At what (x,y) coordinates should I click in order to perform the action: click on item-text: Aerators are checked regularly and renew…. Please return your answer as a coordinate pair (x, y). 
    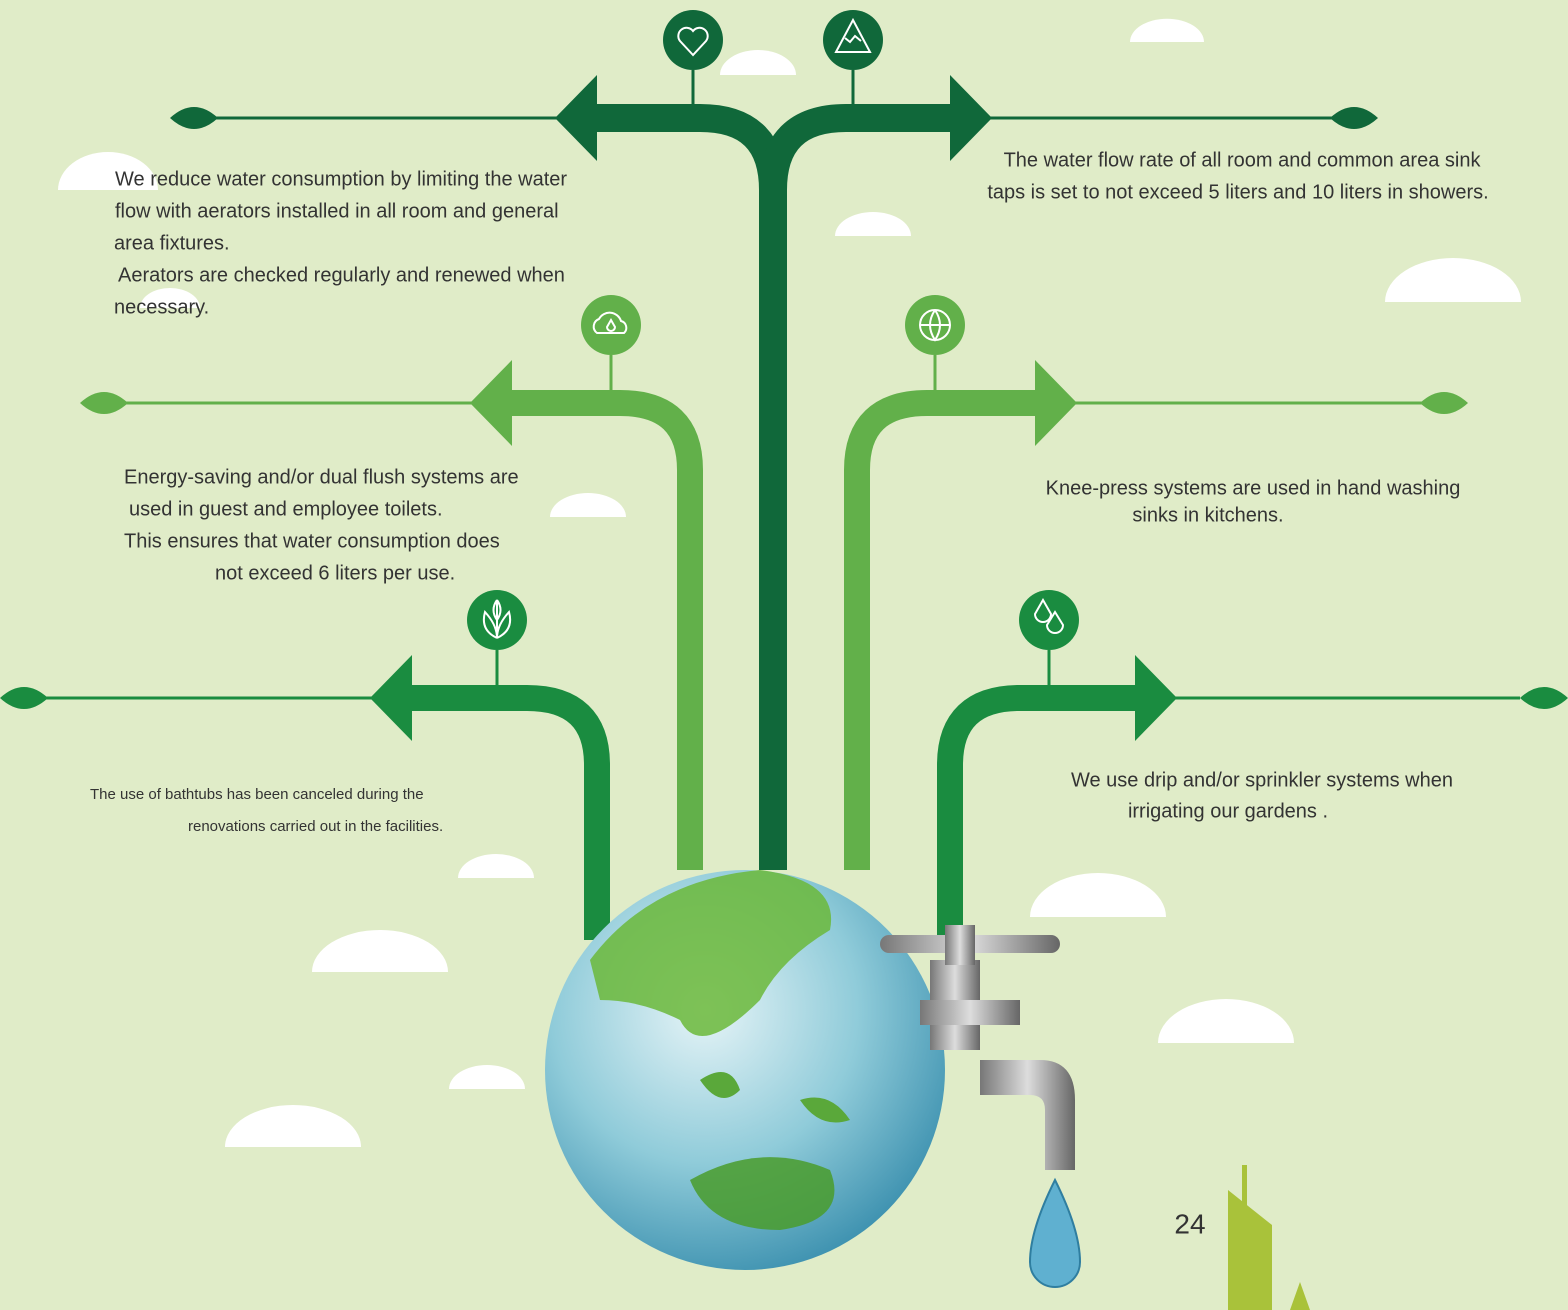
    Looking at the image, I should click on (341, 275).